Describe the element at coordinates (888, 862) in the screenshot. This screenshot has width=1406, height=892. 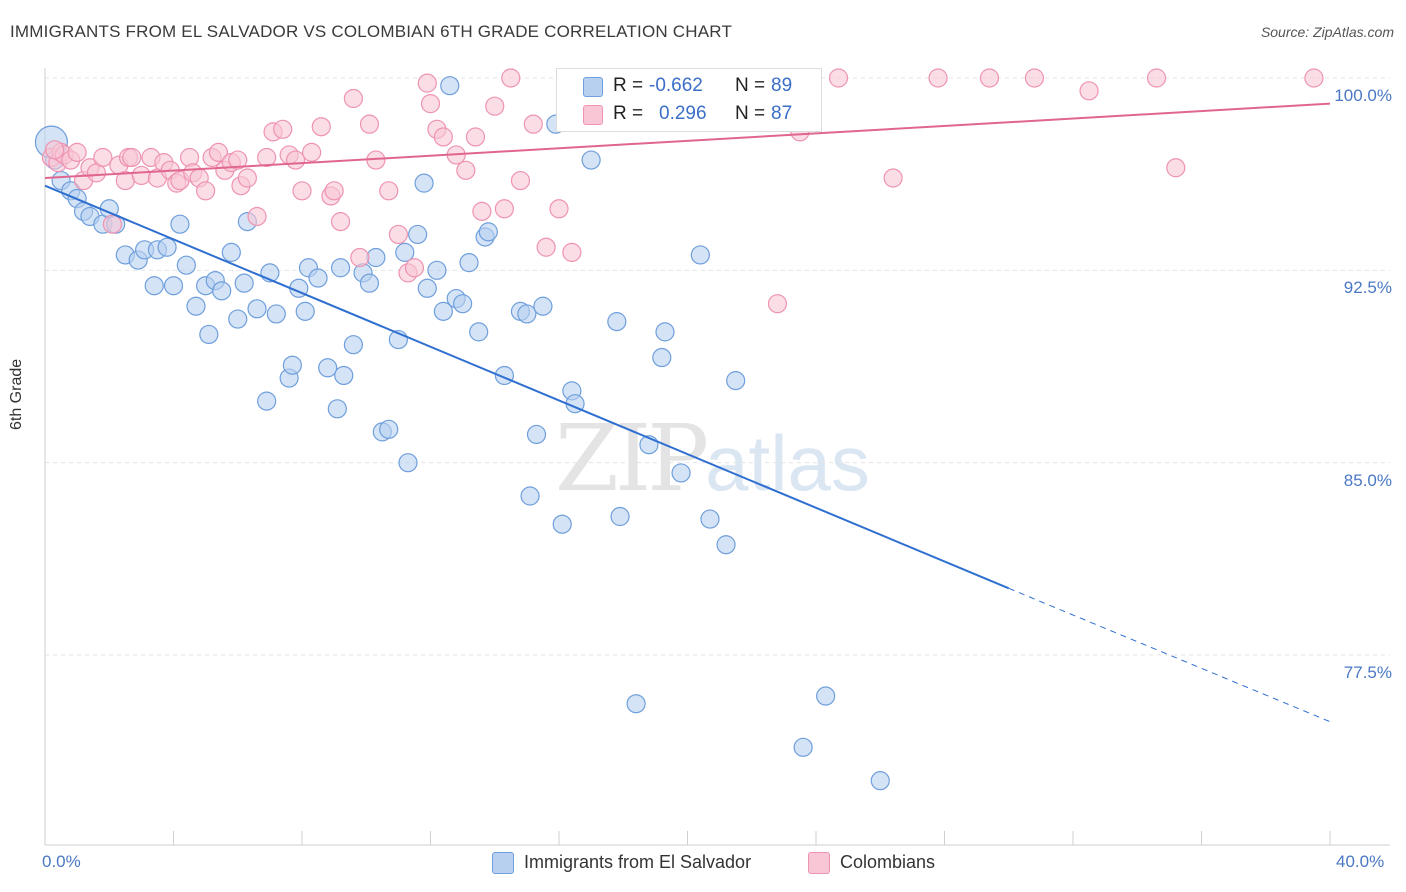
I see `bottom-legend-label: Colombians` at that location.